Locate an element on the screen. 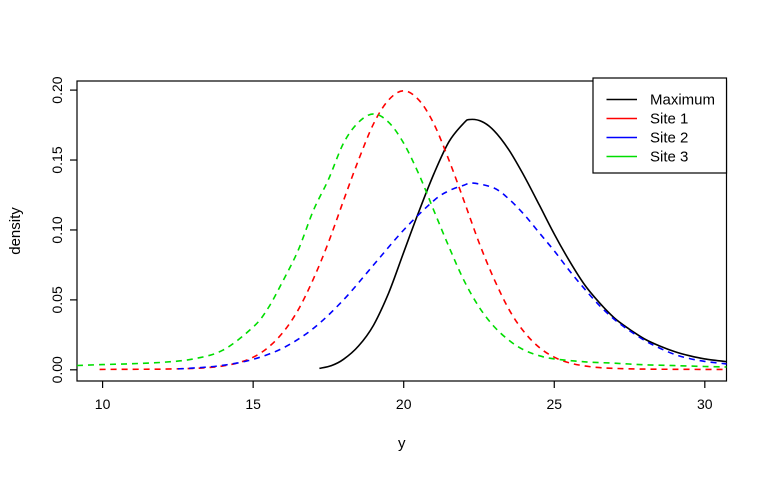  y-axis-title: density is located at coordinates (15, 231).